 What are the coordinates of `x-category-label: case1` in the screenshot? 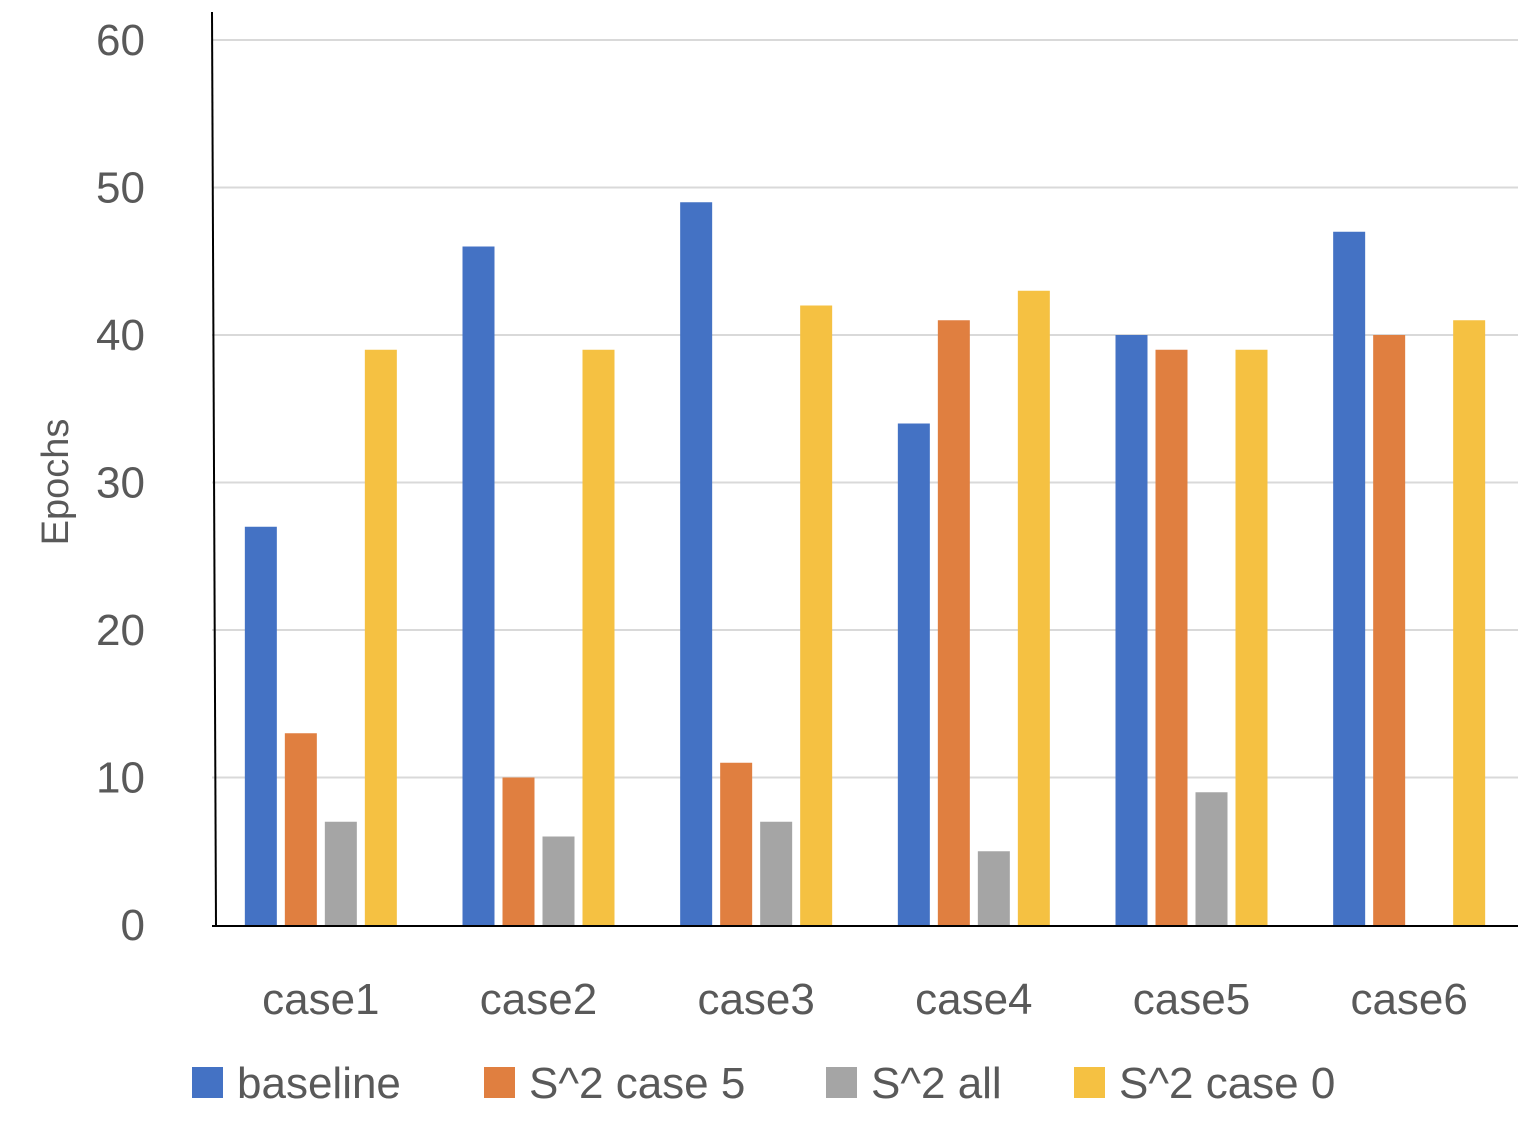 It's located at (320, 999).